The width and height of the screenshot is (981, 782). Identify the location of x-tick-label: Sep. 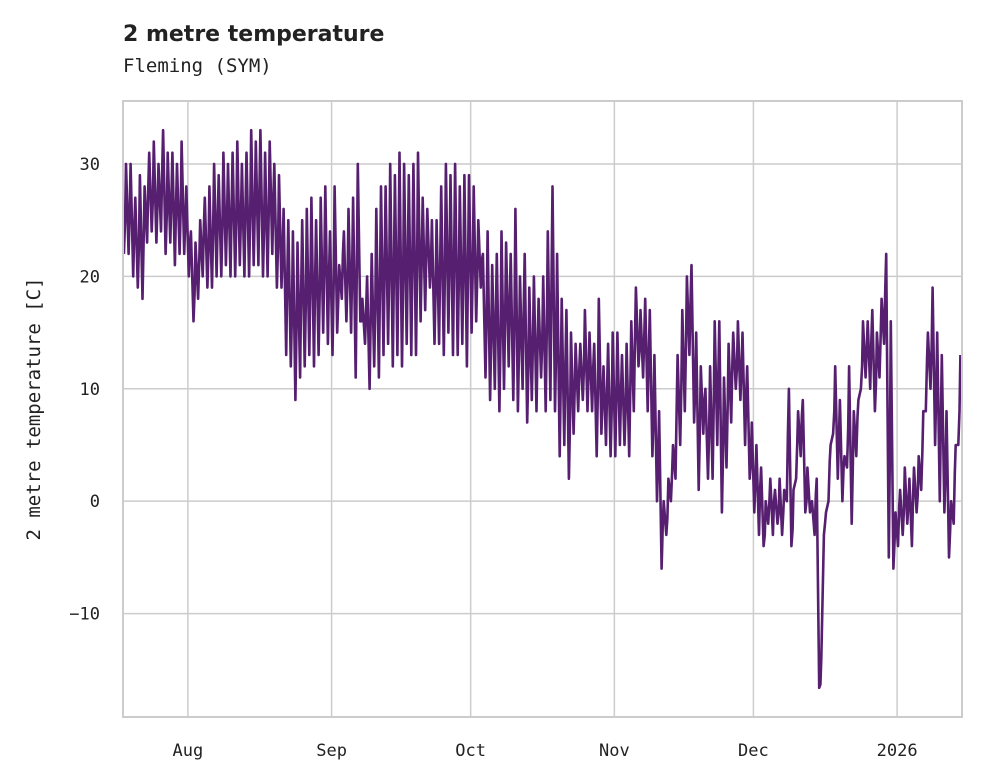
(331, 751).